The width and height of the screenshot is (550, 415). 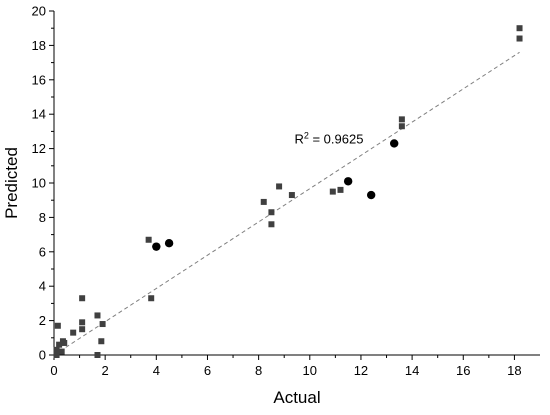 I want to click on x-tick-label: 12, so click(x=361, y=370).